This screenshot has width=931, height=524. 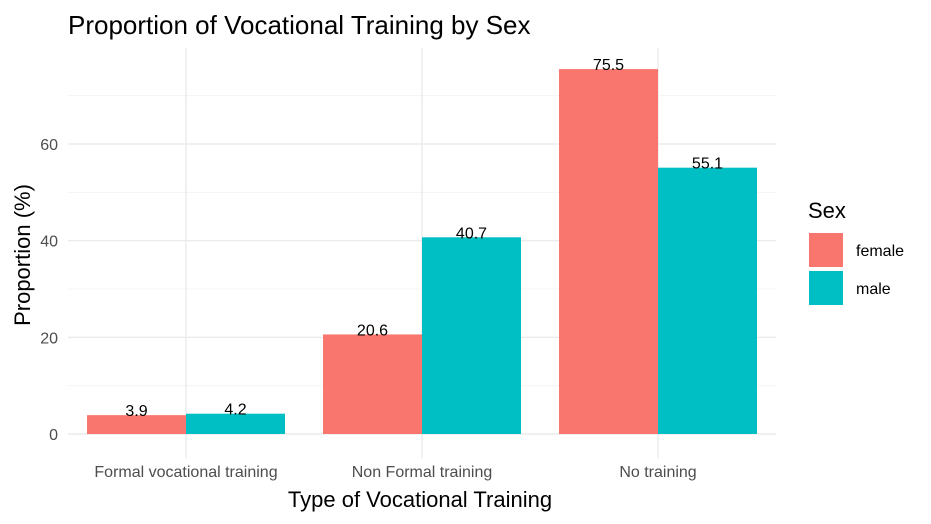 What do you see at coordinates (826, 250) in the screenshot?
I see `legend-key-female` at bounding box center [826, 250].